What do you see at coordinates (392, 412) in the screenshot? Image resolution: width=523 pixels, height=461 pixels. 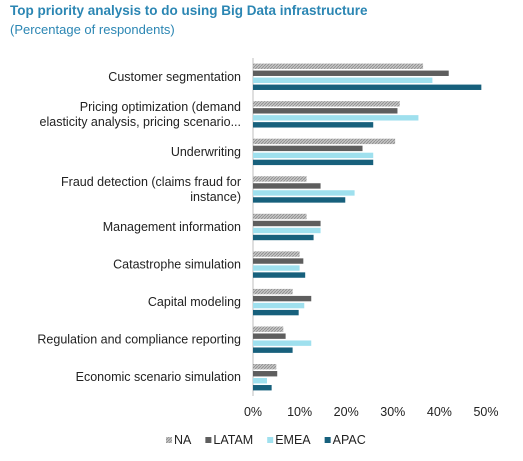 I see `x-tick-label: 30%` at bounding box center [392, 412].